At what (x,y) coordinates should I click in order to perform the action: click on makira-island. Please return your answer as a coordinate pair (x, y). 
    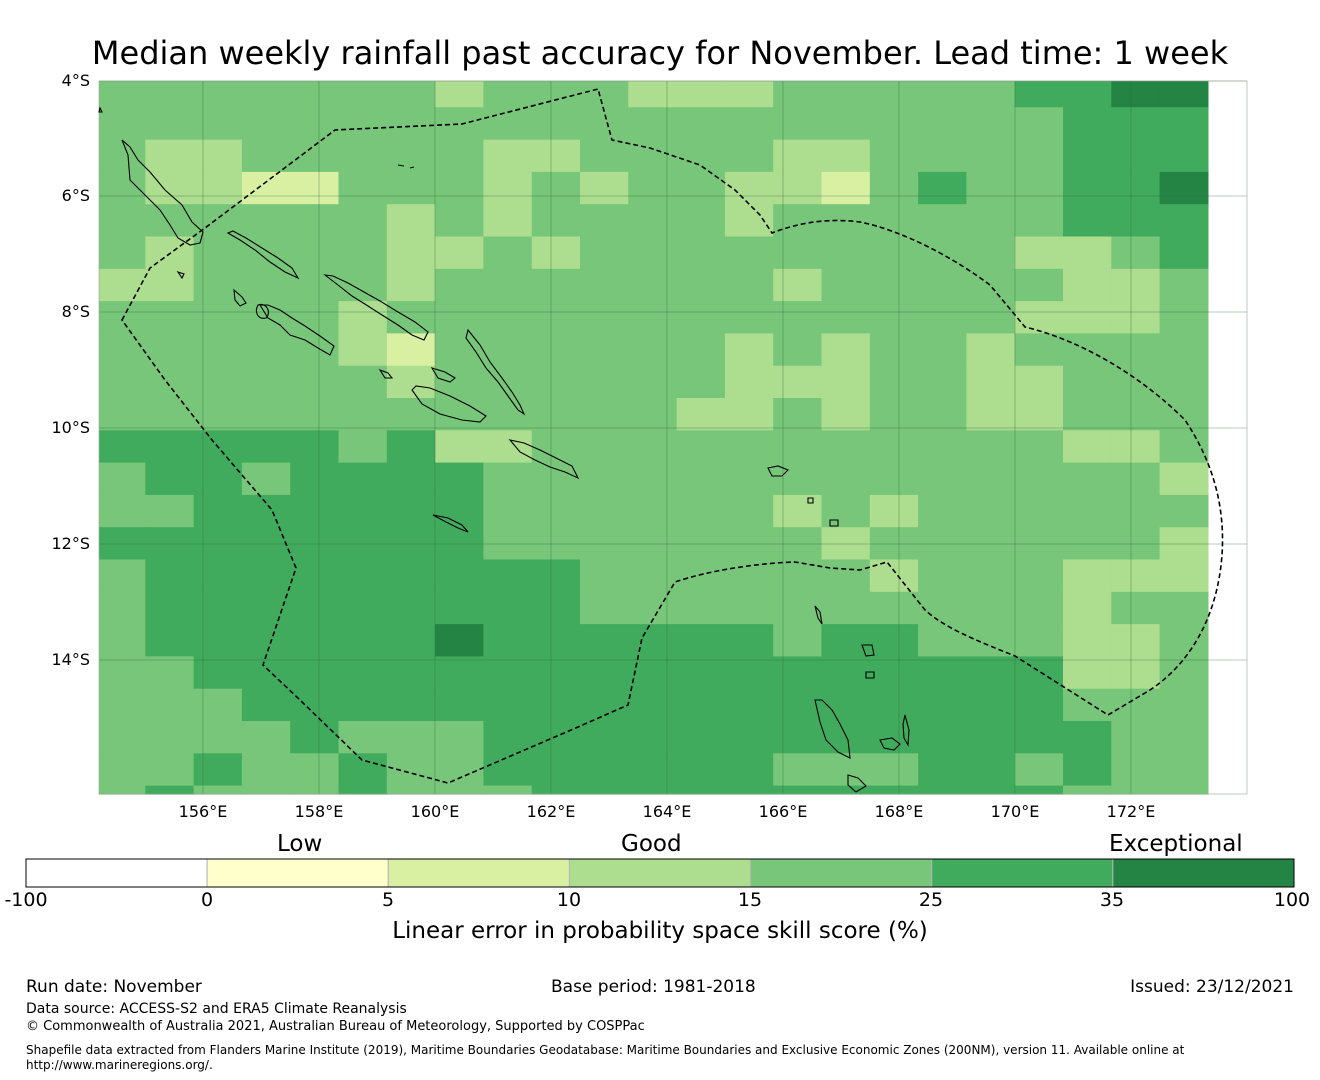
    Looking at the image, I should click on (544, 459).